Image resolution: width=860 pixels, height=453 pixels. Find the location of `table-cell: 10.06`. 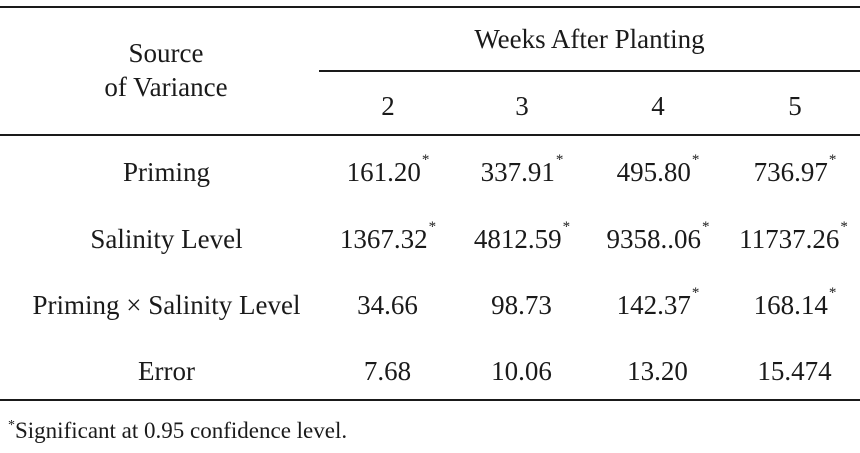

table-cell: 10.06 is located at coordinates (521, 371).